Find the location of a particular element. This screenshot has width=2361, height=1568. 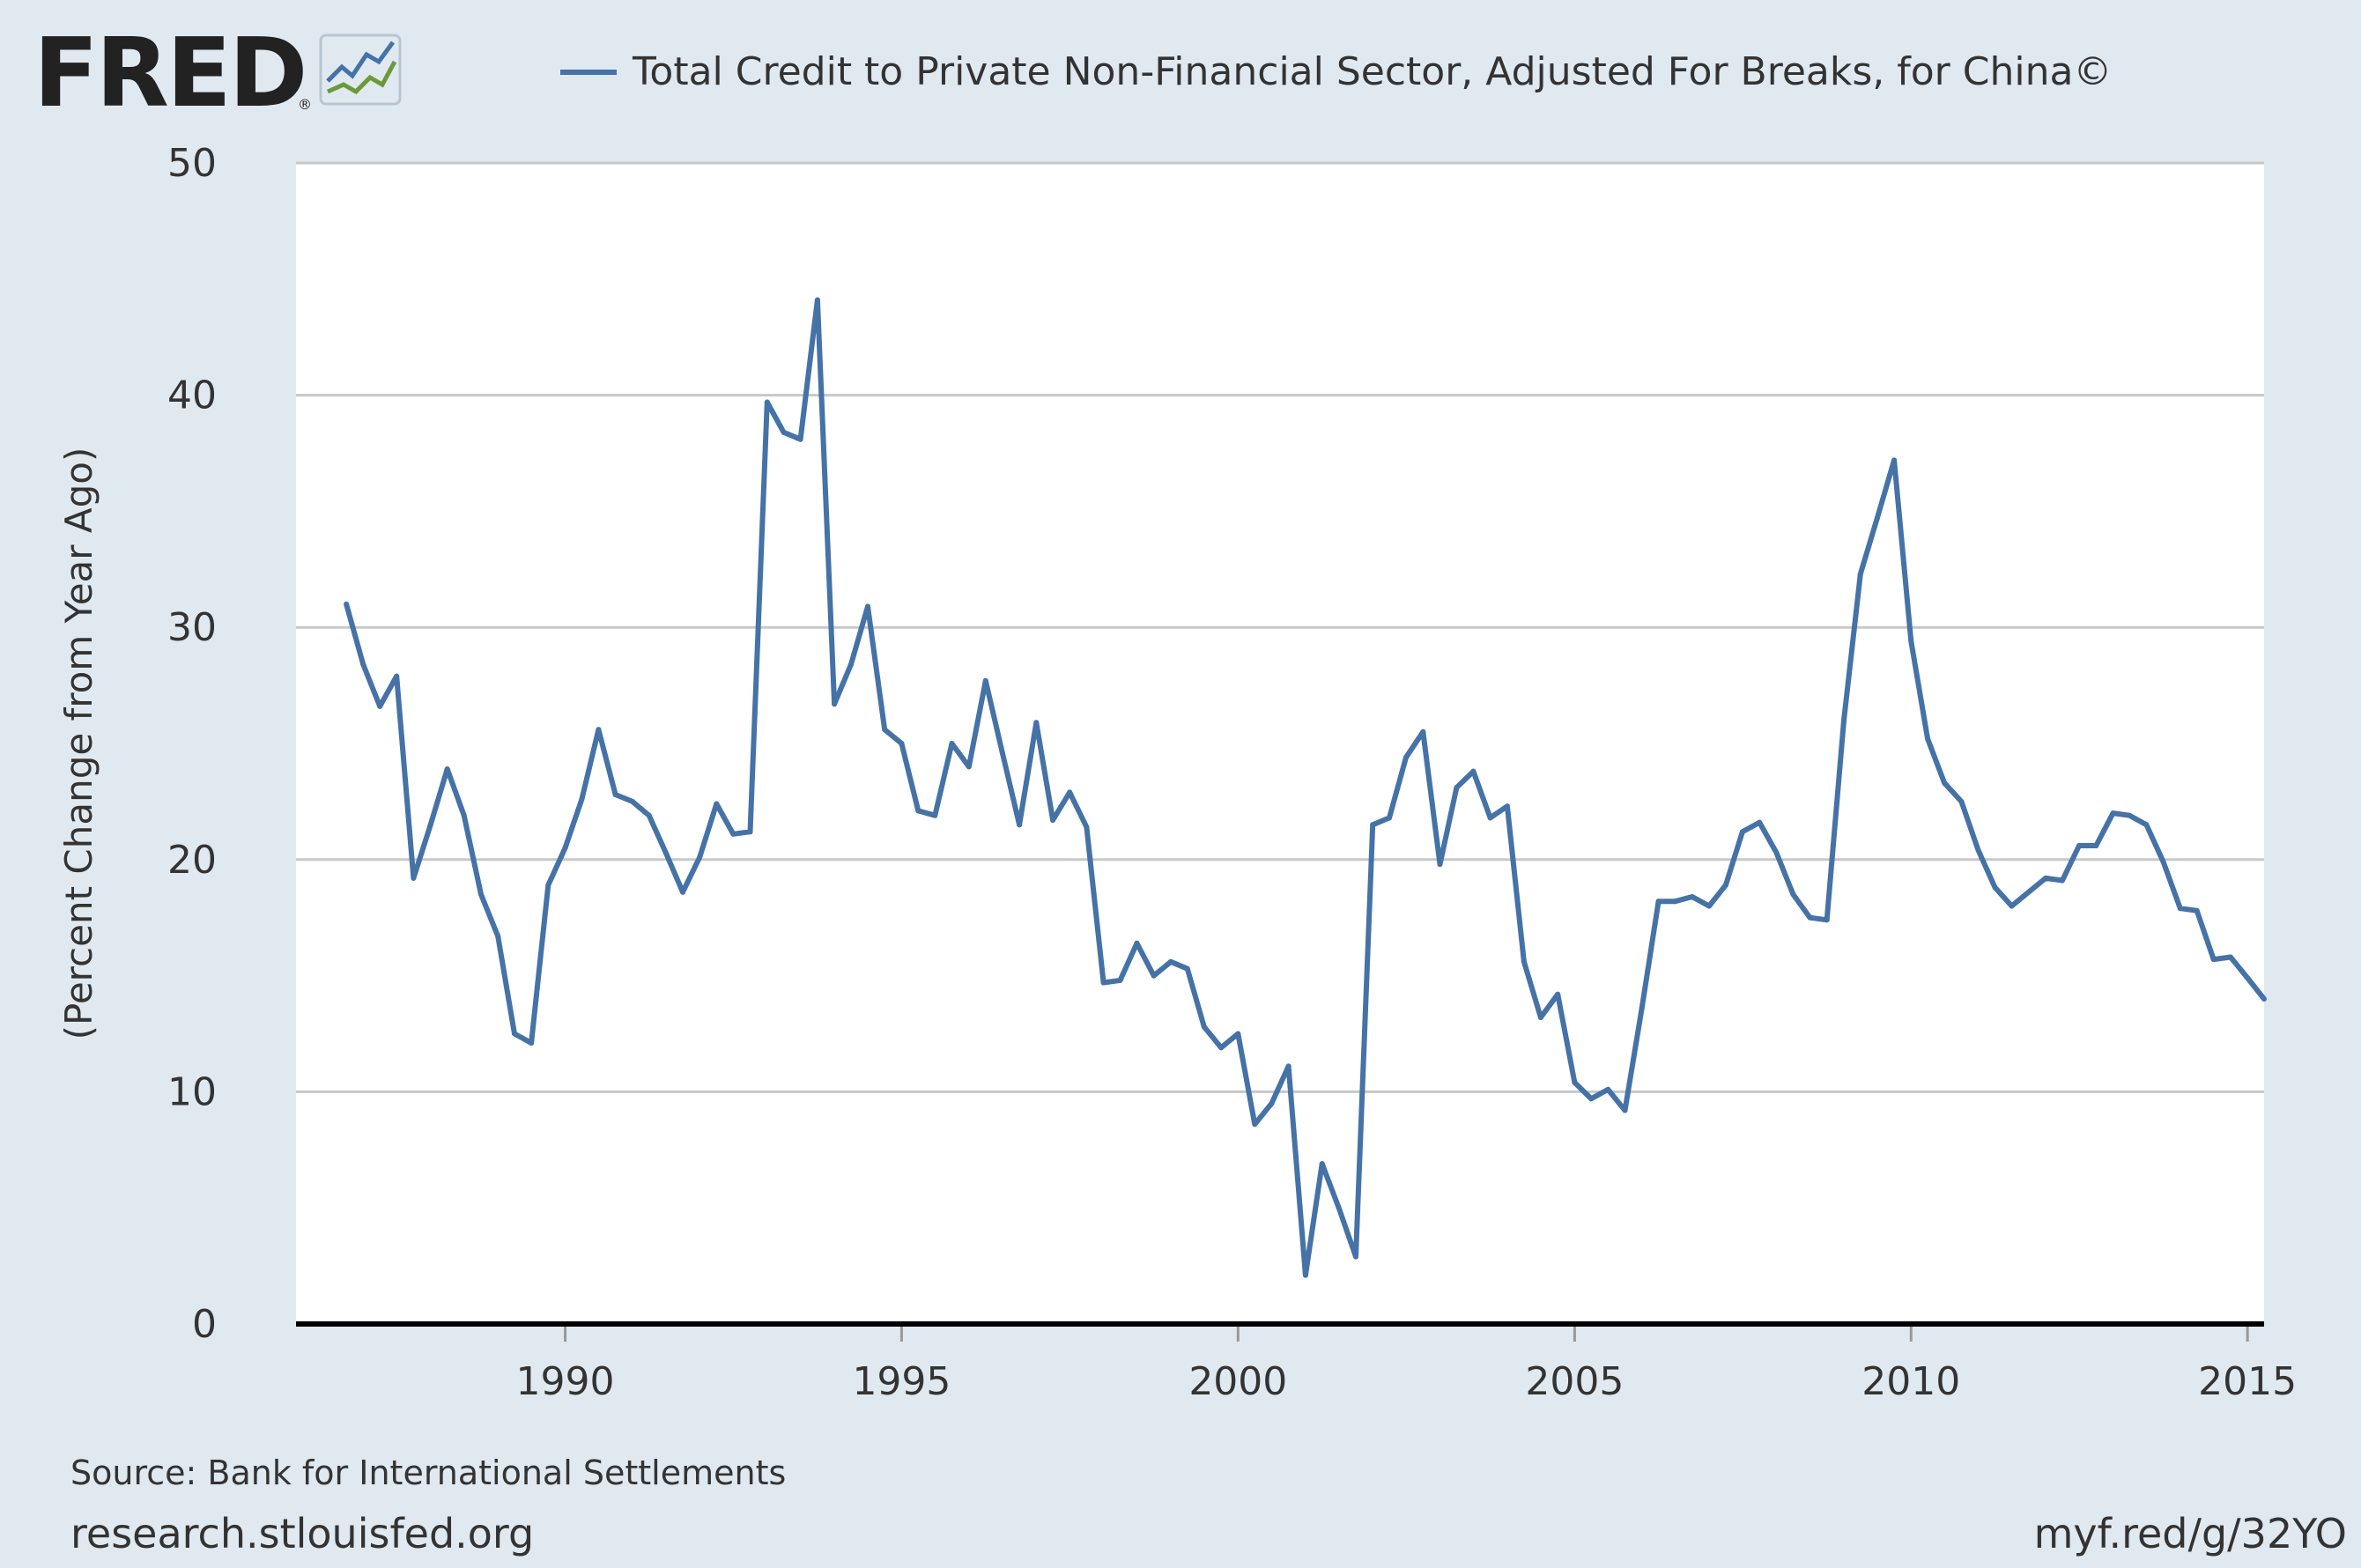

x-tick-label: 2015 is located at coordinates (2247, 1381).